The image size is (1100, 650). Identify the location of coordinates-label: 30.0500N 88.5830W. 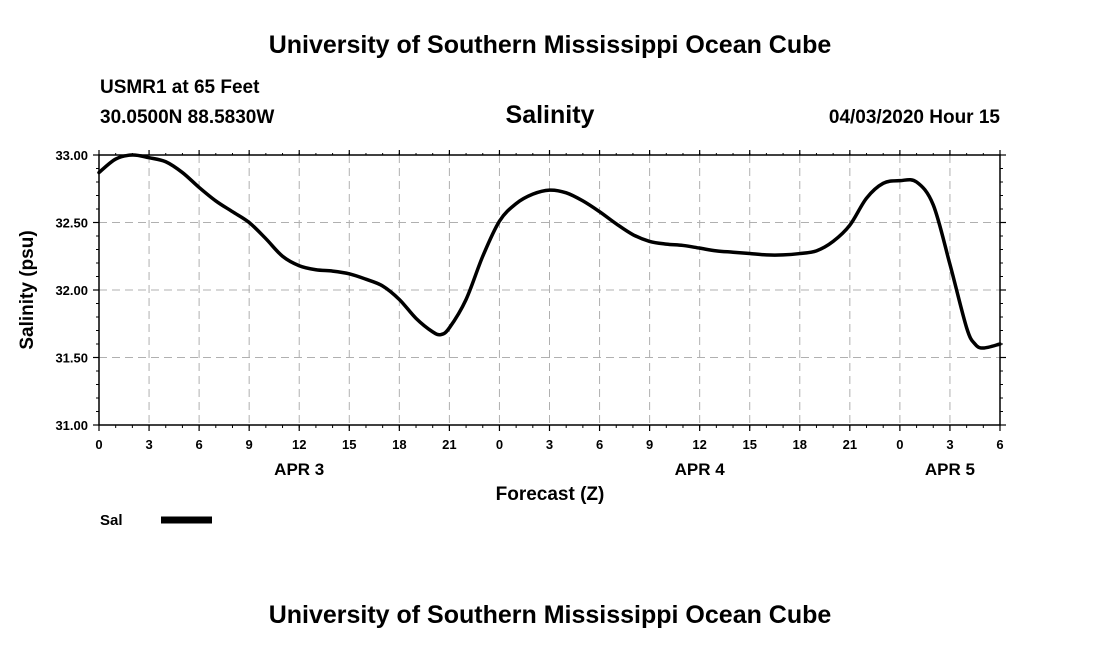
(187, 117).